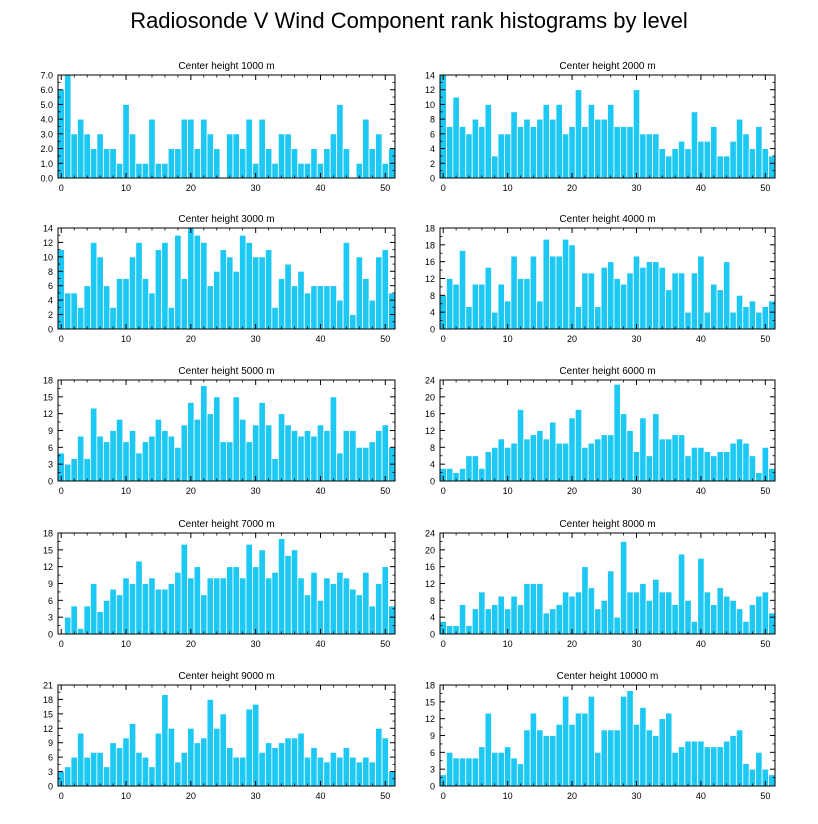 The image size is (818, 824). Describe the element at coordinates (48, 257) in the screenshot. I see `y-tick-label: 10` at that location.